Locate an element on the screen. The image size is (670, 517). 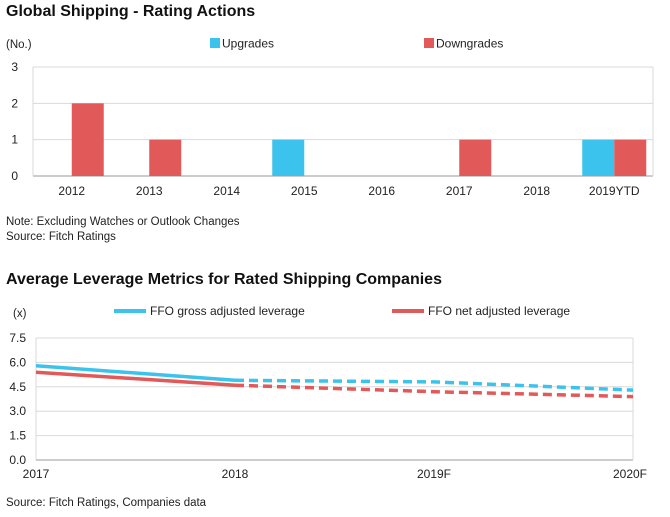
y-tick-label: 7.5 is located at coordinates (17, 338).